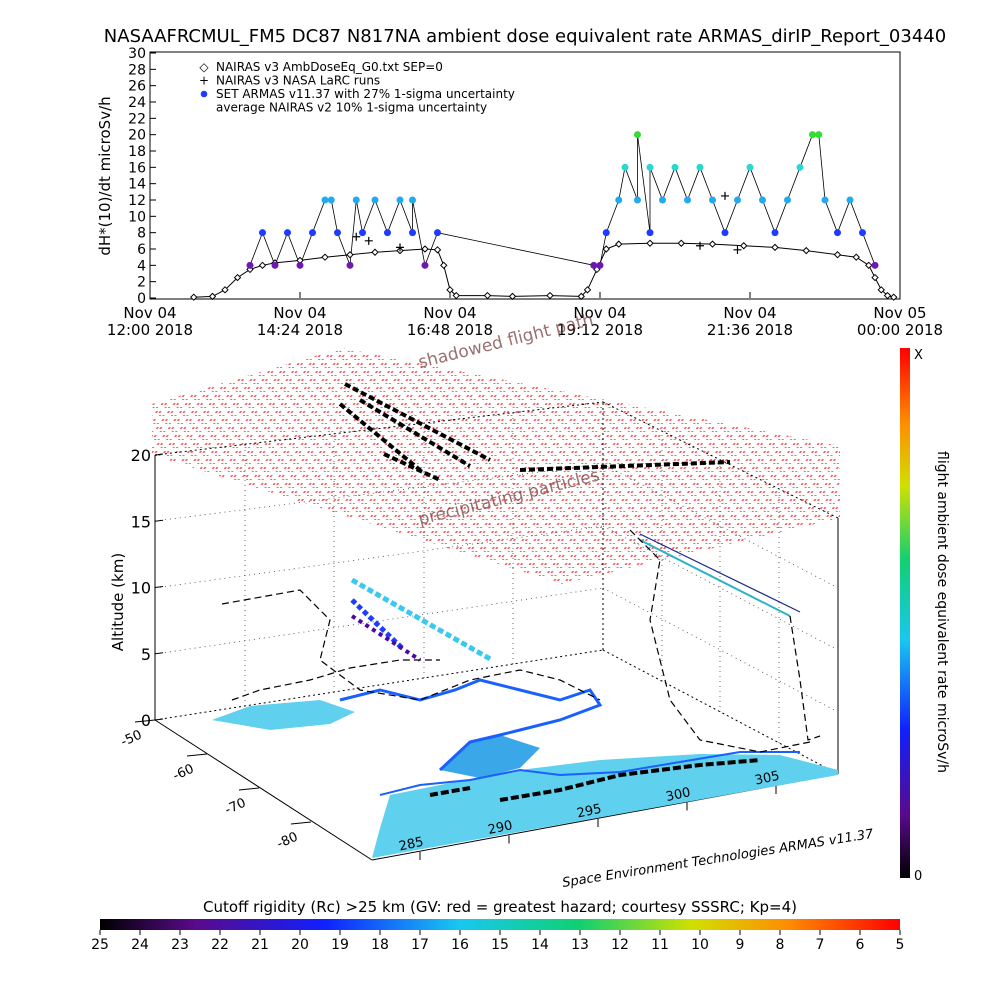 This screenshot has height=1000, width=1000. I want to click on y-tick-label: 0, so click(141, 299).